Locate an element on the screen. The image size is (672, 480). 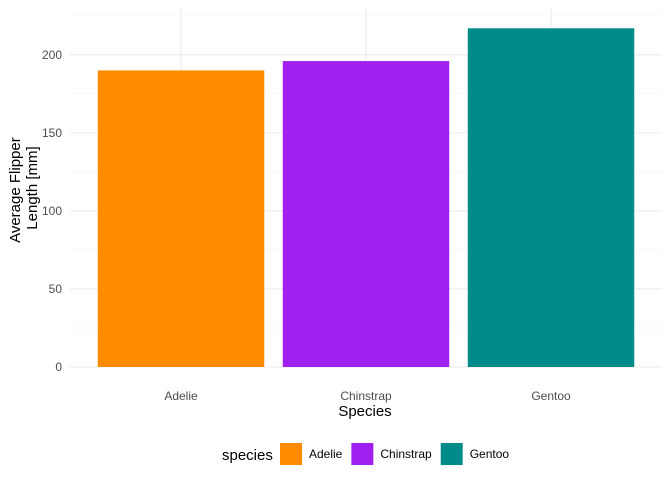
y-axis-title-line-2: Length [mm] is located at coordinates (32, 187).